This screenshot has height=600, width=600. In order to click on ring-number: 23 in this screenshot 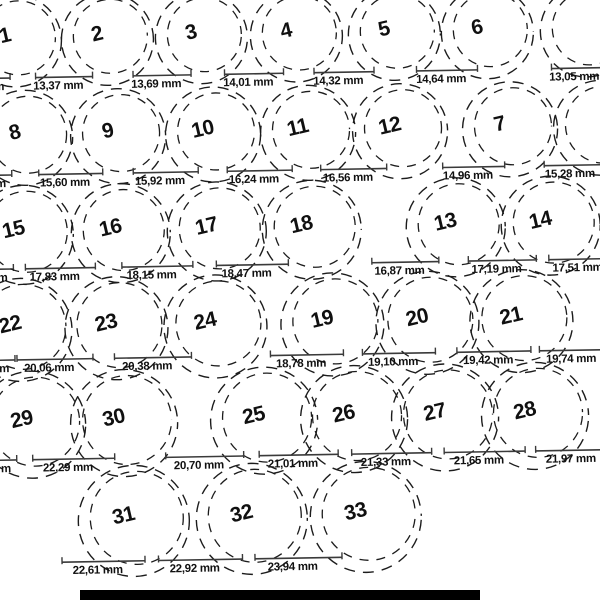, I will do `click(106, 322)`.